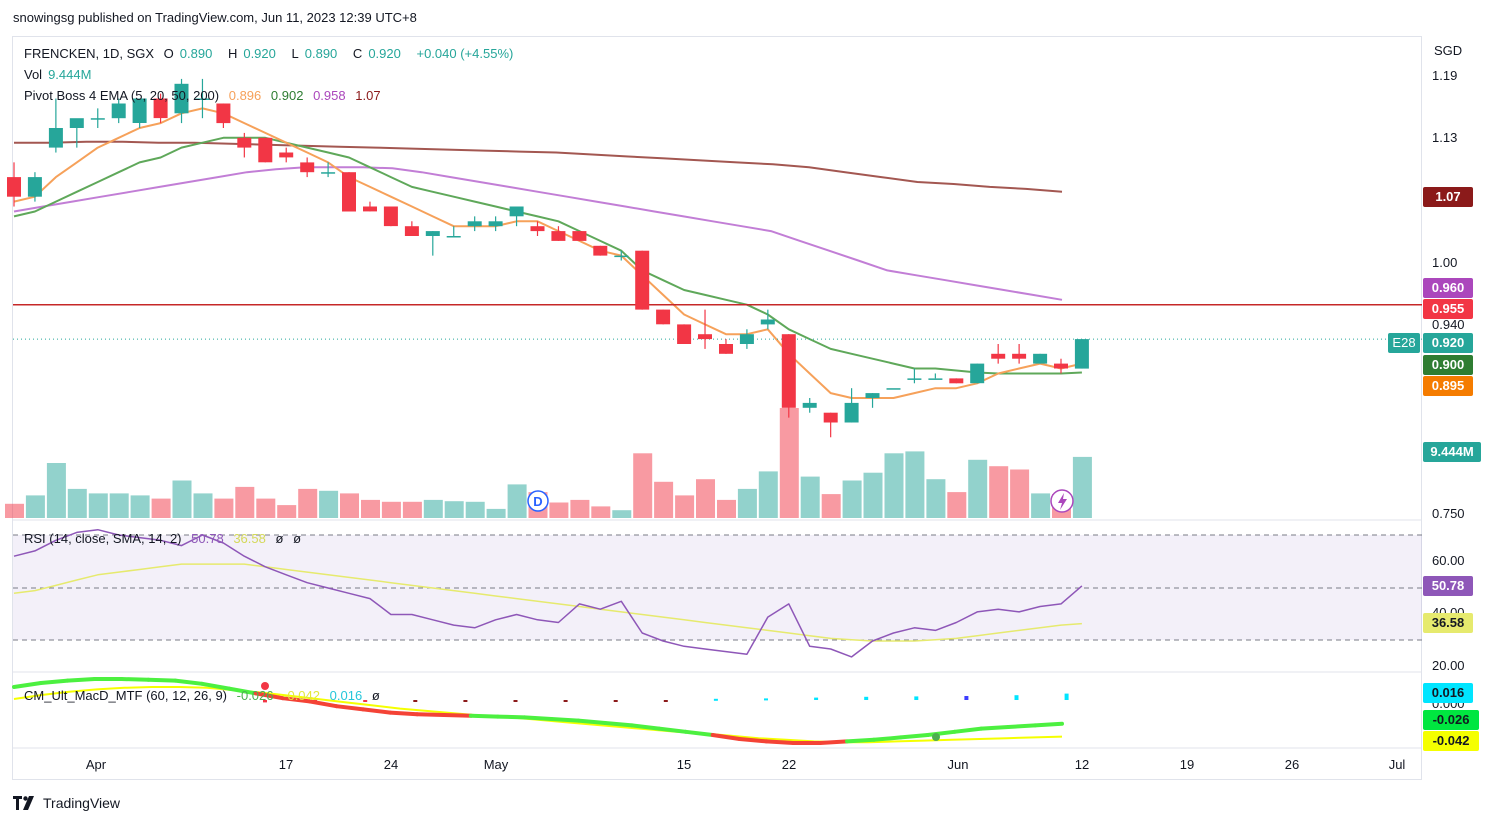  I want to click on earnings-lightning-icon, so click(1062, 501).